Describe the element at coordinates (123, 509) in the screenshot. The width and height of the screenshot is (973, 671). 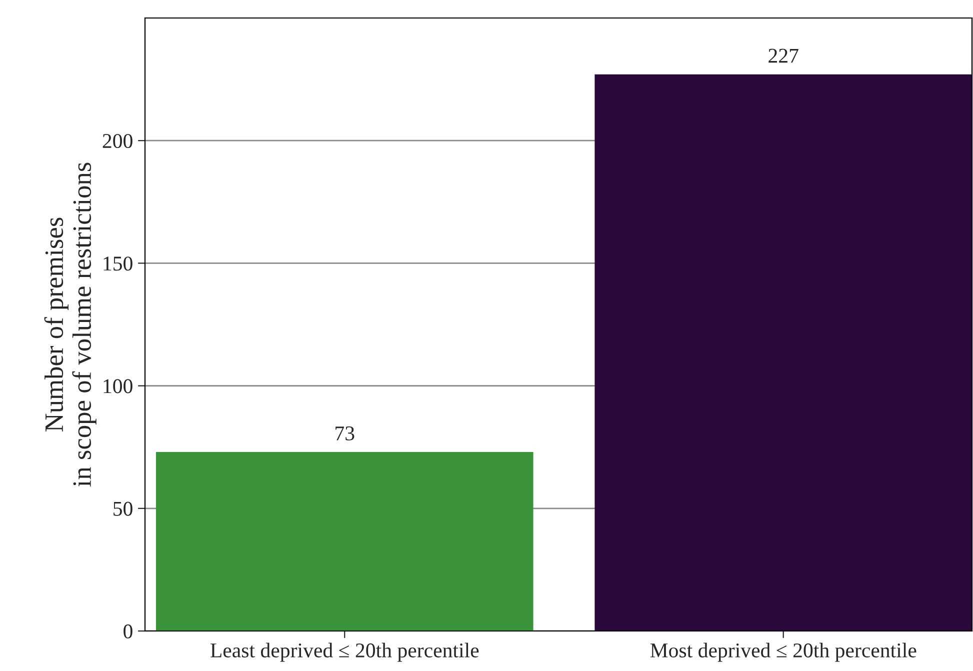
I see `y-tick-label: 50` at that location.